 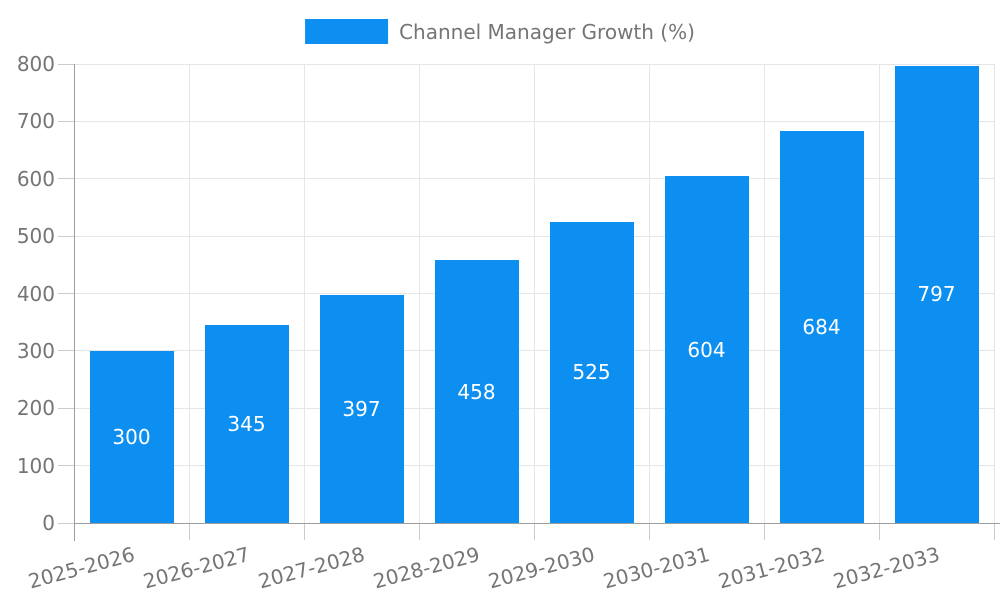 I want to click on x-category-label: 2026-2027, so click(x=197, y=568).